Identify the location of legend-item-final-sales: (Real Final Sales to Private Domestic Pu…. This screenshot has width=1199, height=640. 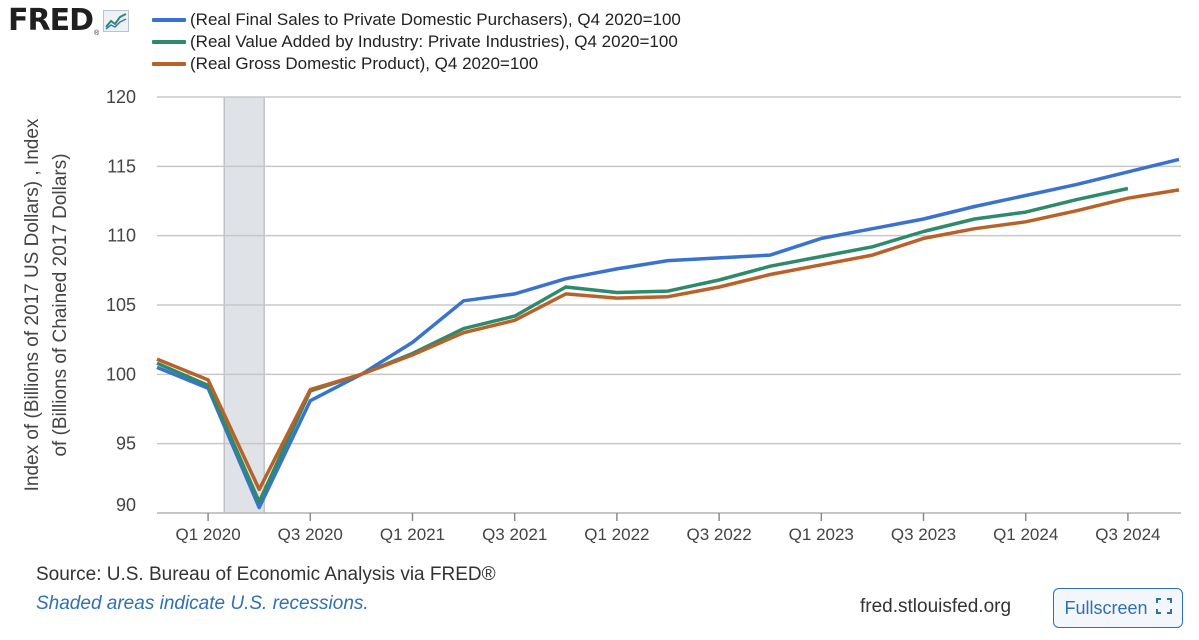
(416, 20).